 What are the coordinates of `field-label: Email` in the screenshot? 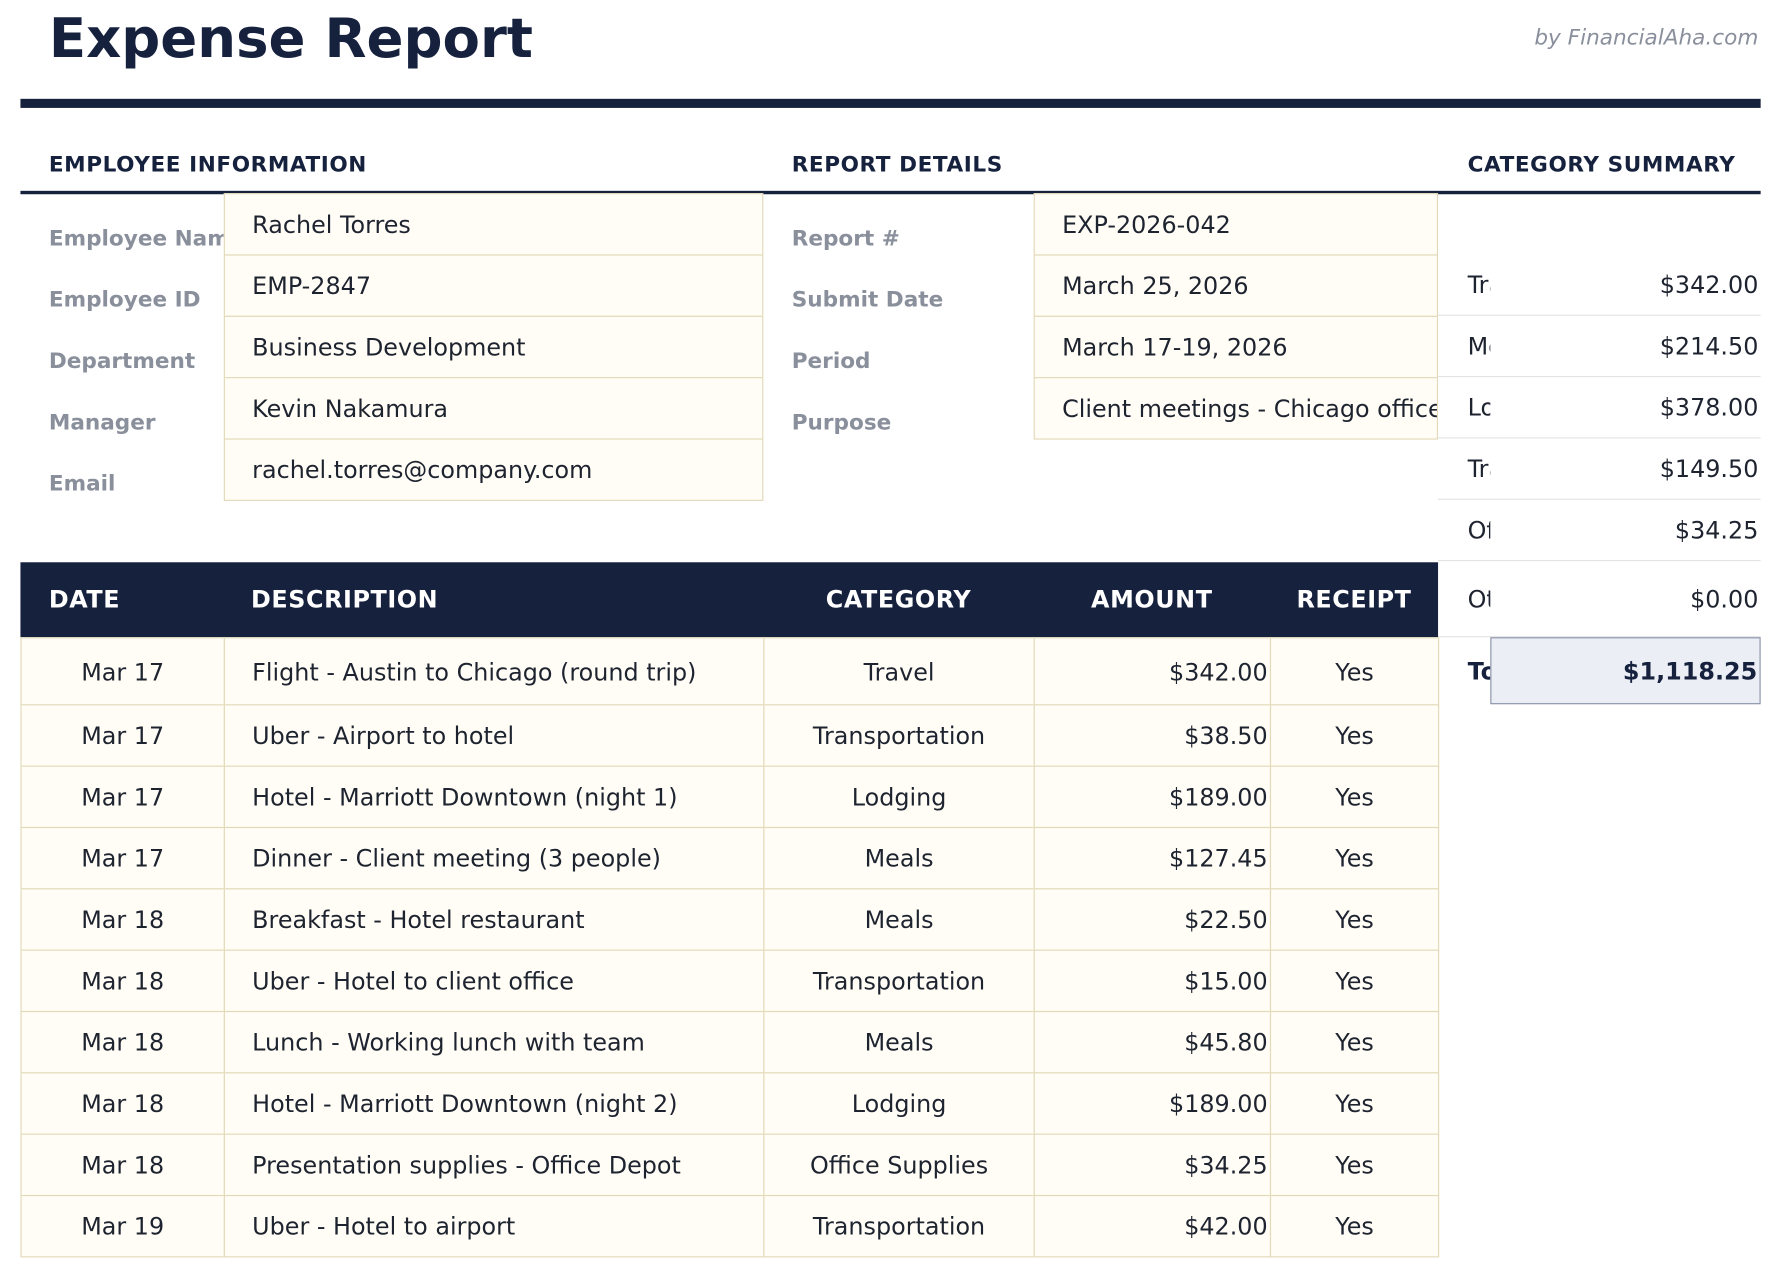 It's located at (82, 484).